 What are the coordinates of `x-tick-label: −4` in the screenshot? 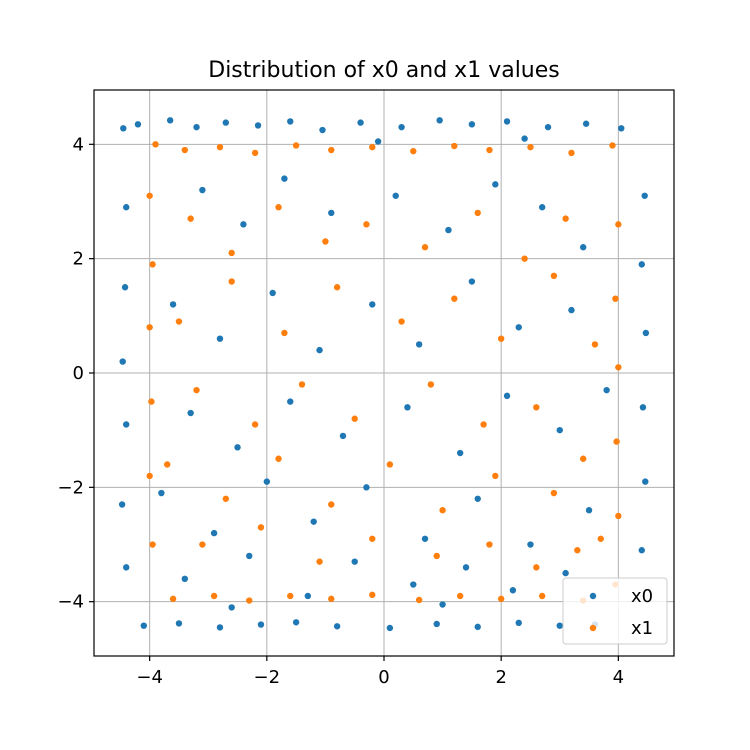 It's located at (149, 677).